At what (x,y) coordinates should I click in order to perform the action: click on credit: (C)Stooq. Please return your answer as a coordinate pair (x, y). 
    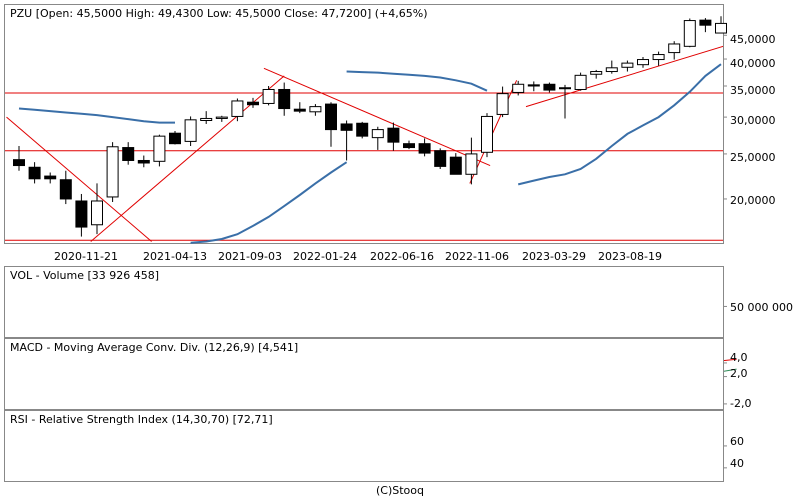
    Looking at the image, I should click on (399, 490).